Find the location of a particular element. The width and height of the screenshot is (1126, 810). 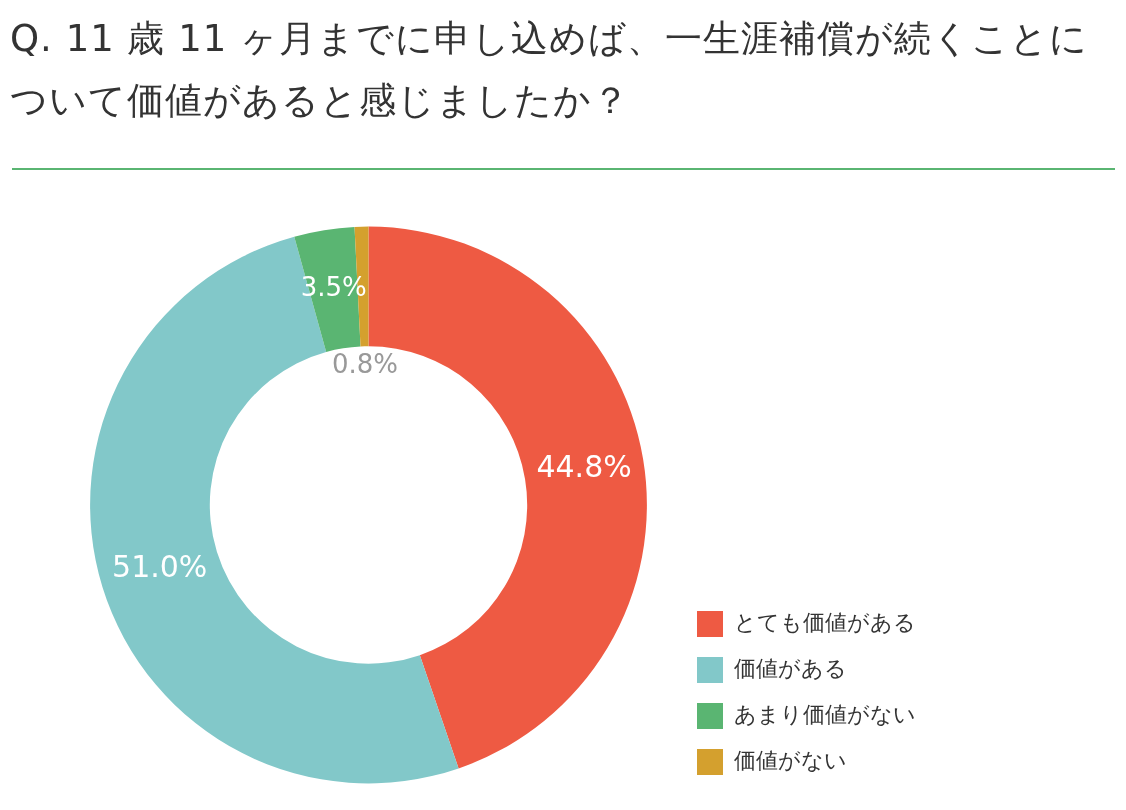

chart-title: Q. 11 歳 11 ヶ月までに申し込めば、一生涯補償が続くことについて価値があると感じましたか？ is located at coordinates (550, 70).